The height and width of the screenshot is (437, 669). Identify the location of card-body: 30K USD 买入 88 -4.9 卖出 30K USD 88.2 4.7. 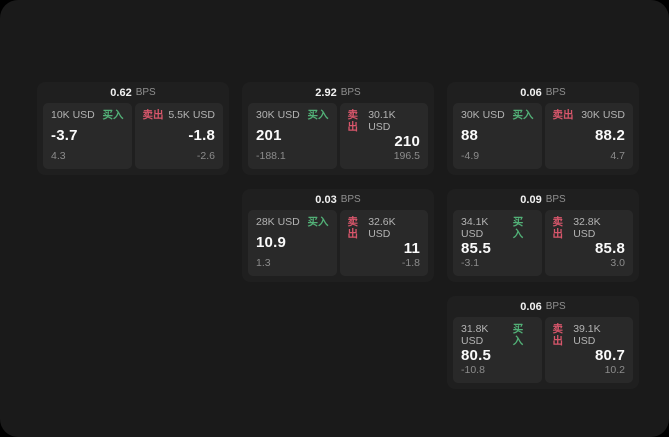
(543, 139).